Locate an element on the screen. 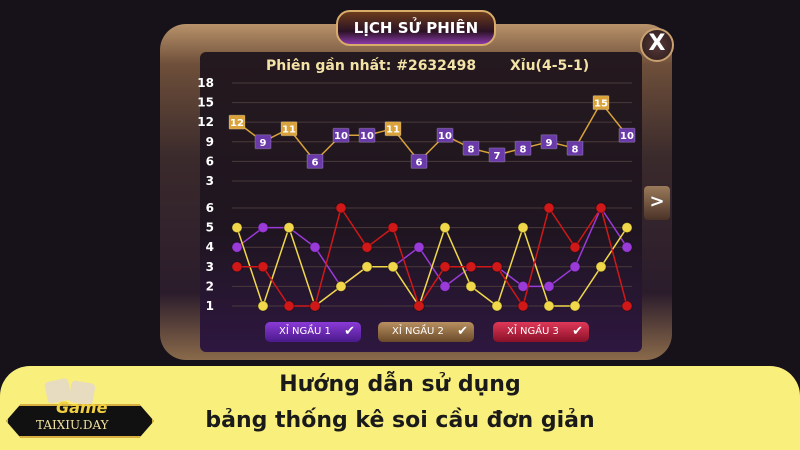 The image size is (800, 450). sum-label: 15 is located at coordinates (601, 104).